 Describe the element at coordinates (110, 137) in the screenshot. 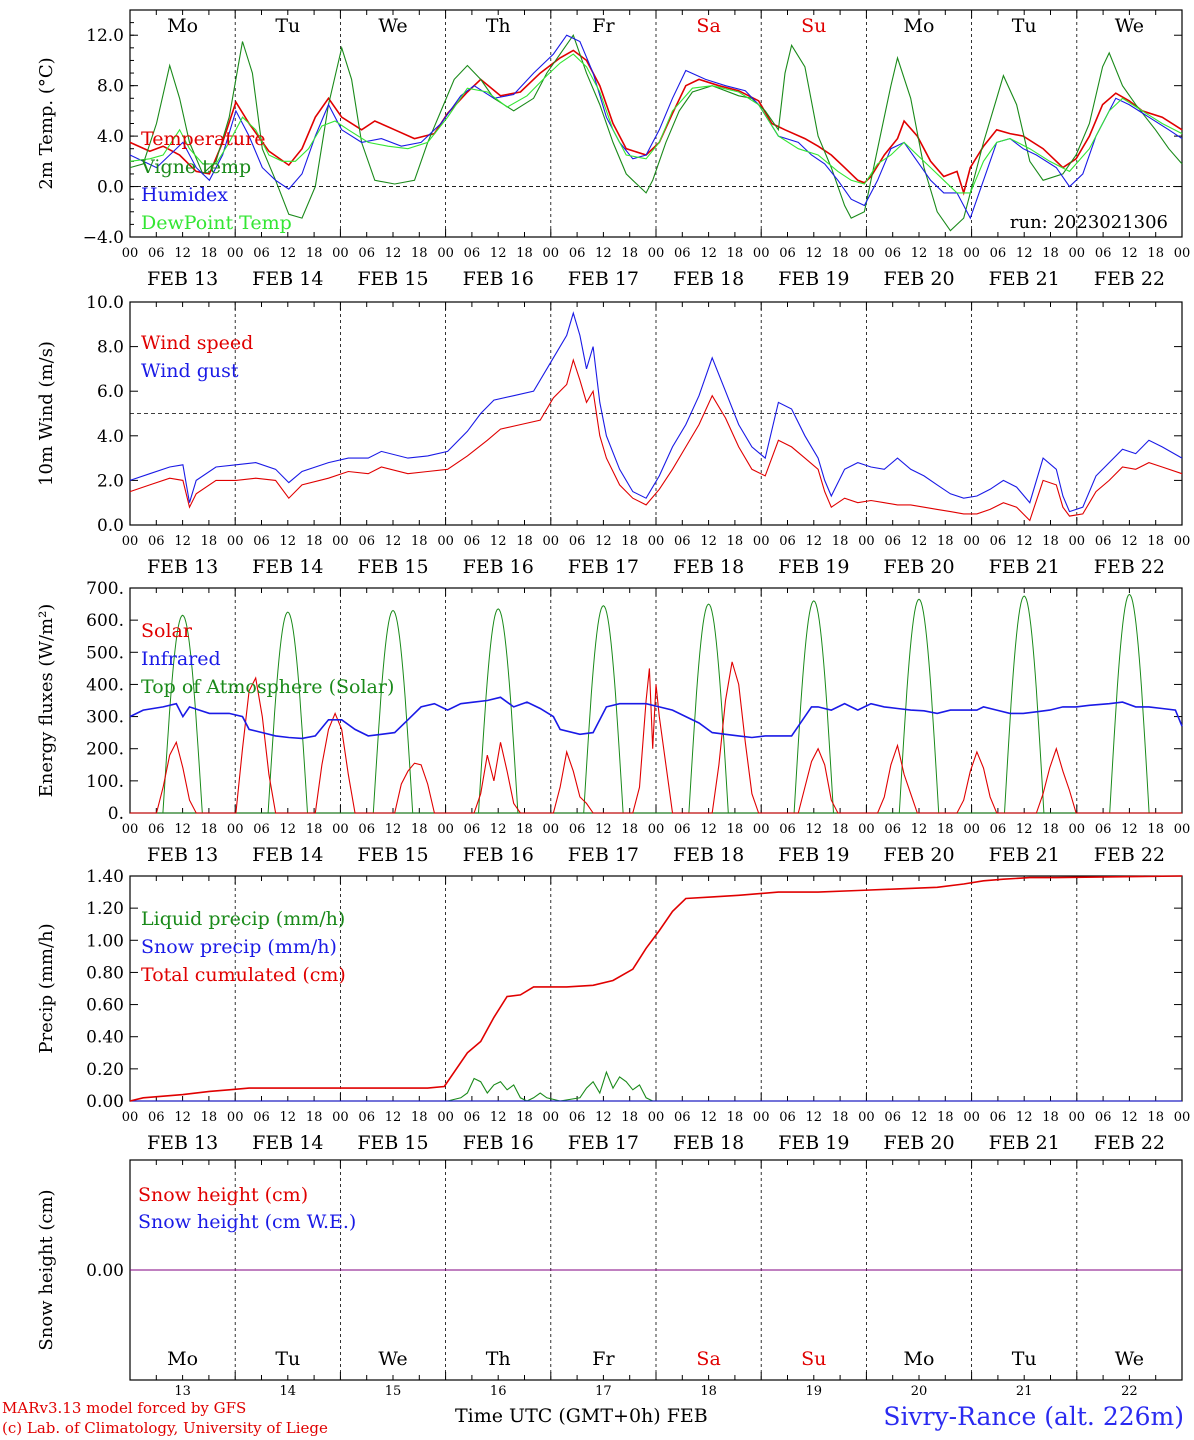

I see `y-tick-label: 4.0` at that location.